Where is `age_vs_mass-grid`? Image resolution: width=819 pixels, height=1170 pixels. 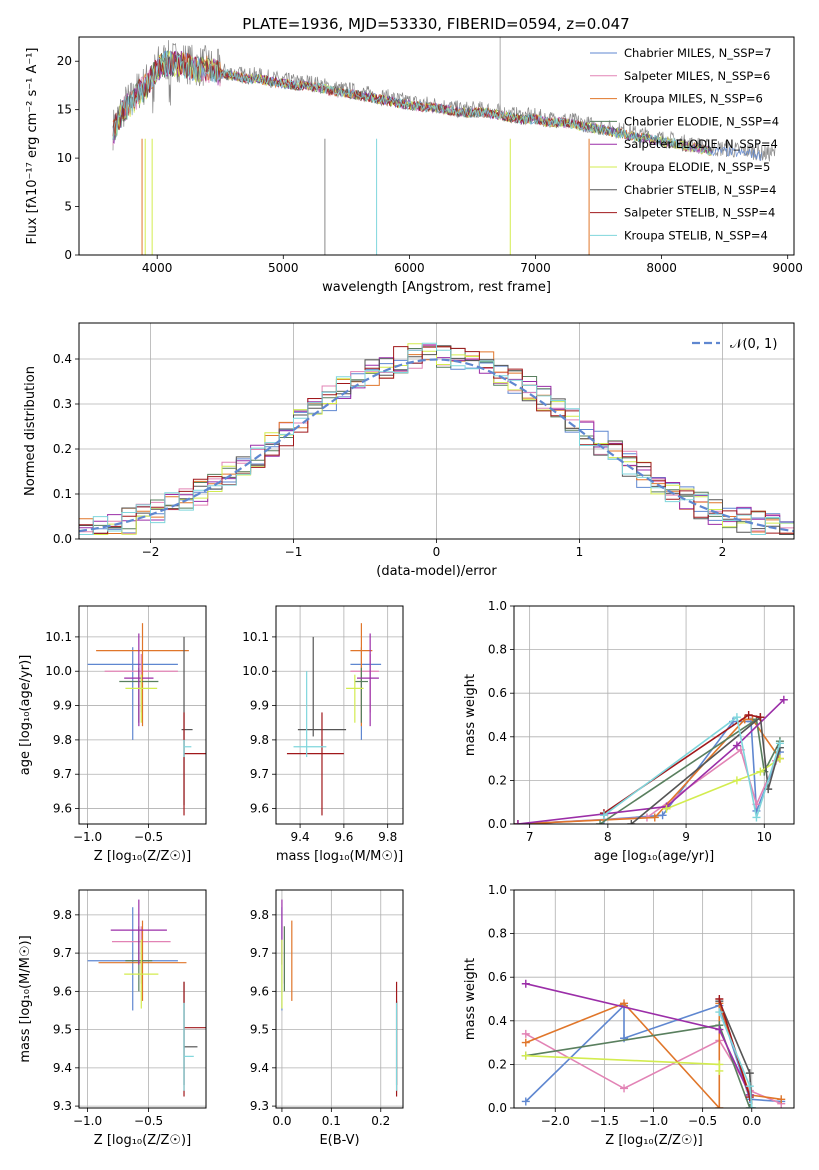 age_vs_mass-grid is located at coordinates (339, 715).